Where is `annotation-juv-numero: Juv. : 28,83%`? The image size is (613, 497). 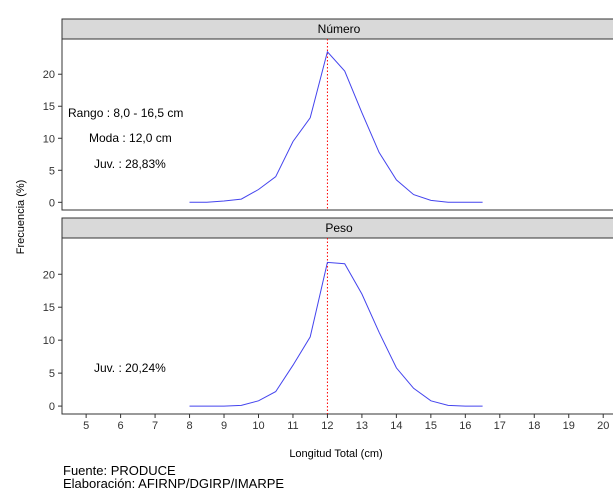 annotation-juv-numero: Juv. : 28,83% is located at coordinates (130, 164).